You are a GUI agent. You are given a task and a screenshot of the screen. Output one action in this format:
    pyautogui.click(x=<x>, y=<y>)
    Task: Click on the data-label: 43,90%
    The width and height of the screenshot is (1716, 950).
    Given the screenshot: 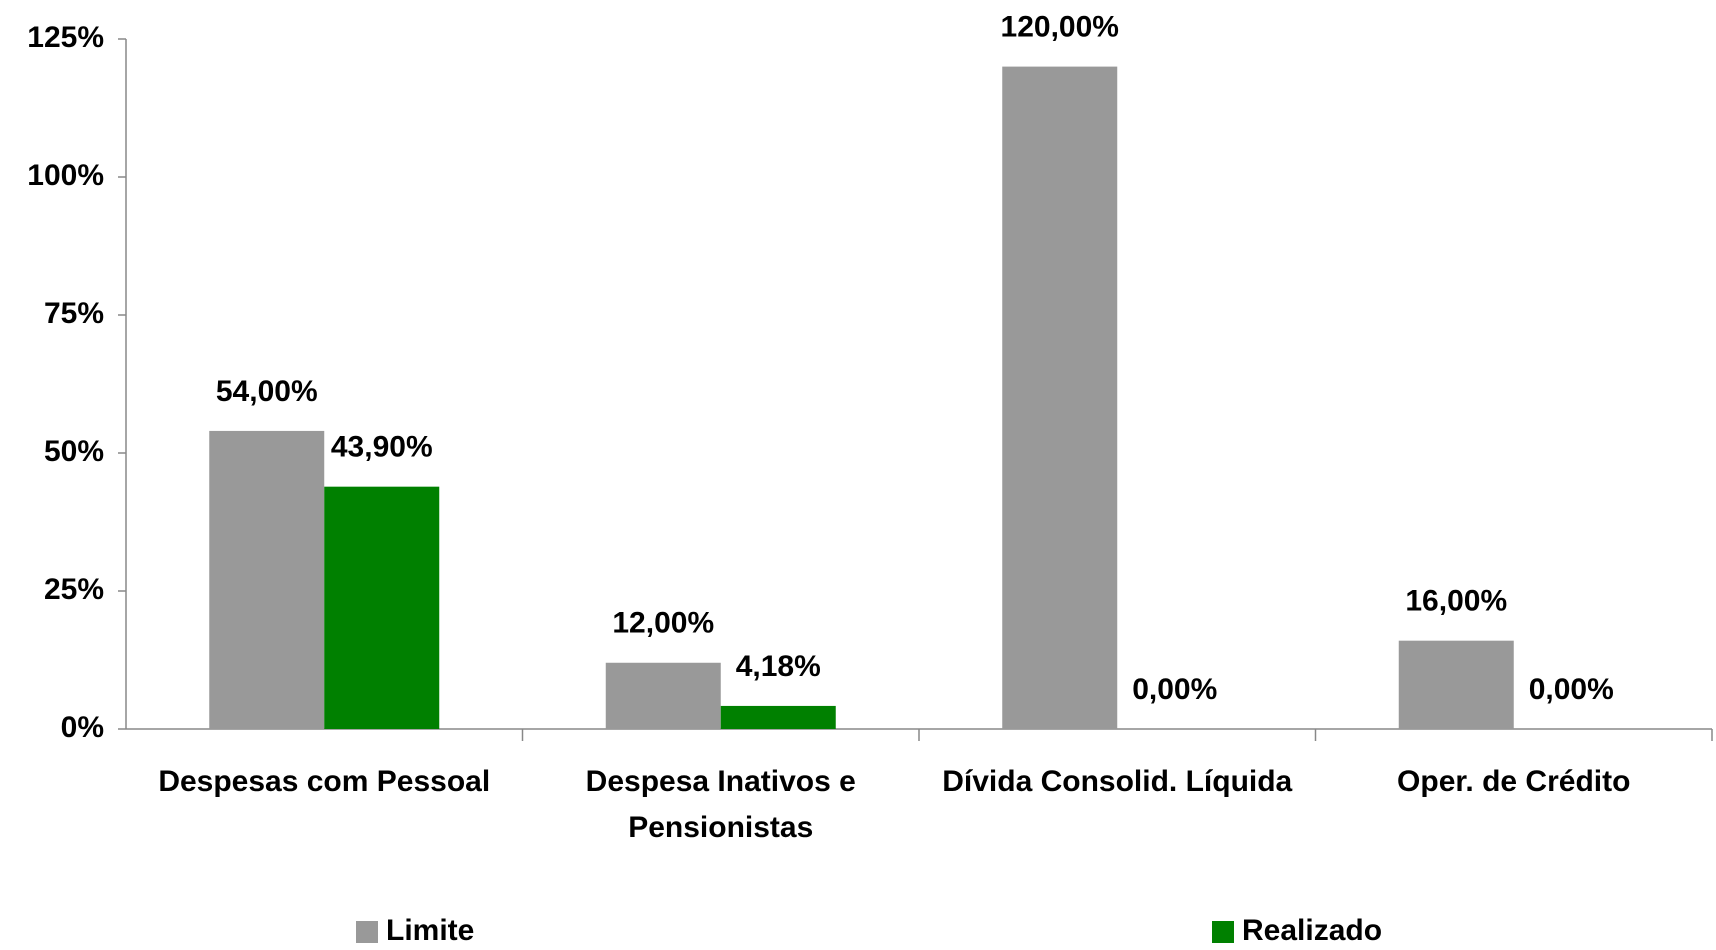 What is the action you would take?
    pyautogui.click(x=382, y=447)
    